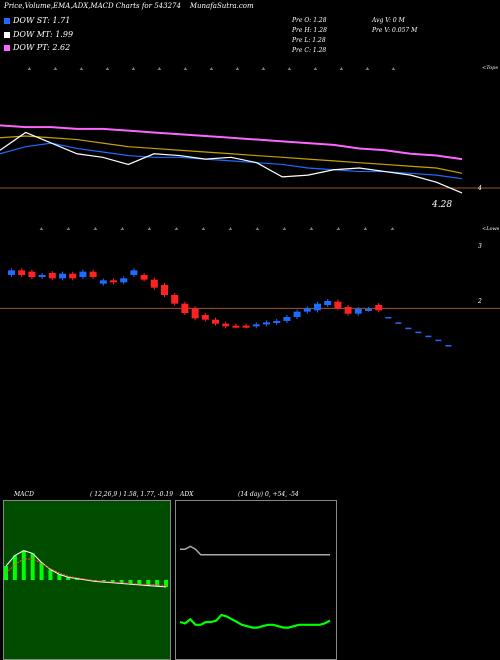  What do you see at coordinates (388, 20) in the screenshot?
I see `stat-avg-volume: Avg V: 0 M` at bounding box center [388, 20].